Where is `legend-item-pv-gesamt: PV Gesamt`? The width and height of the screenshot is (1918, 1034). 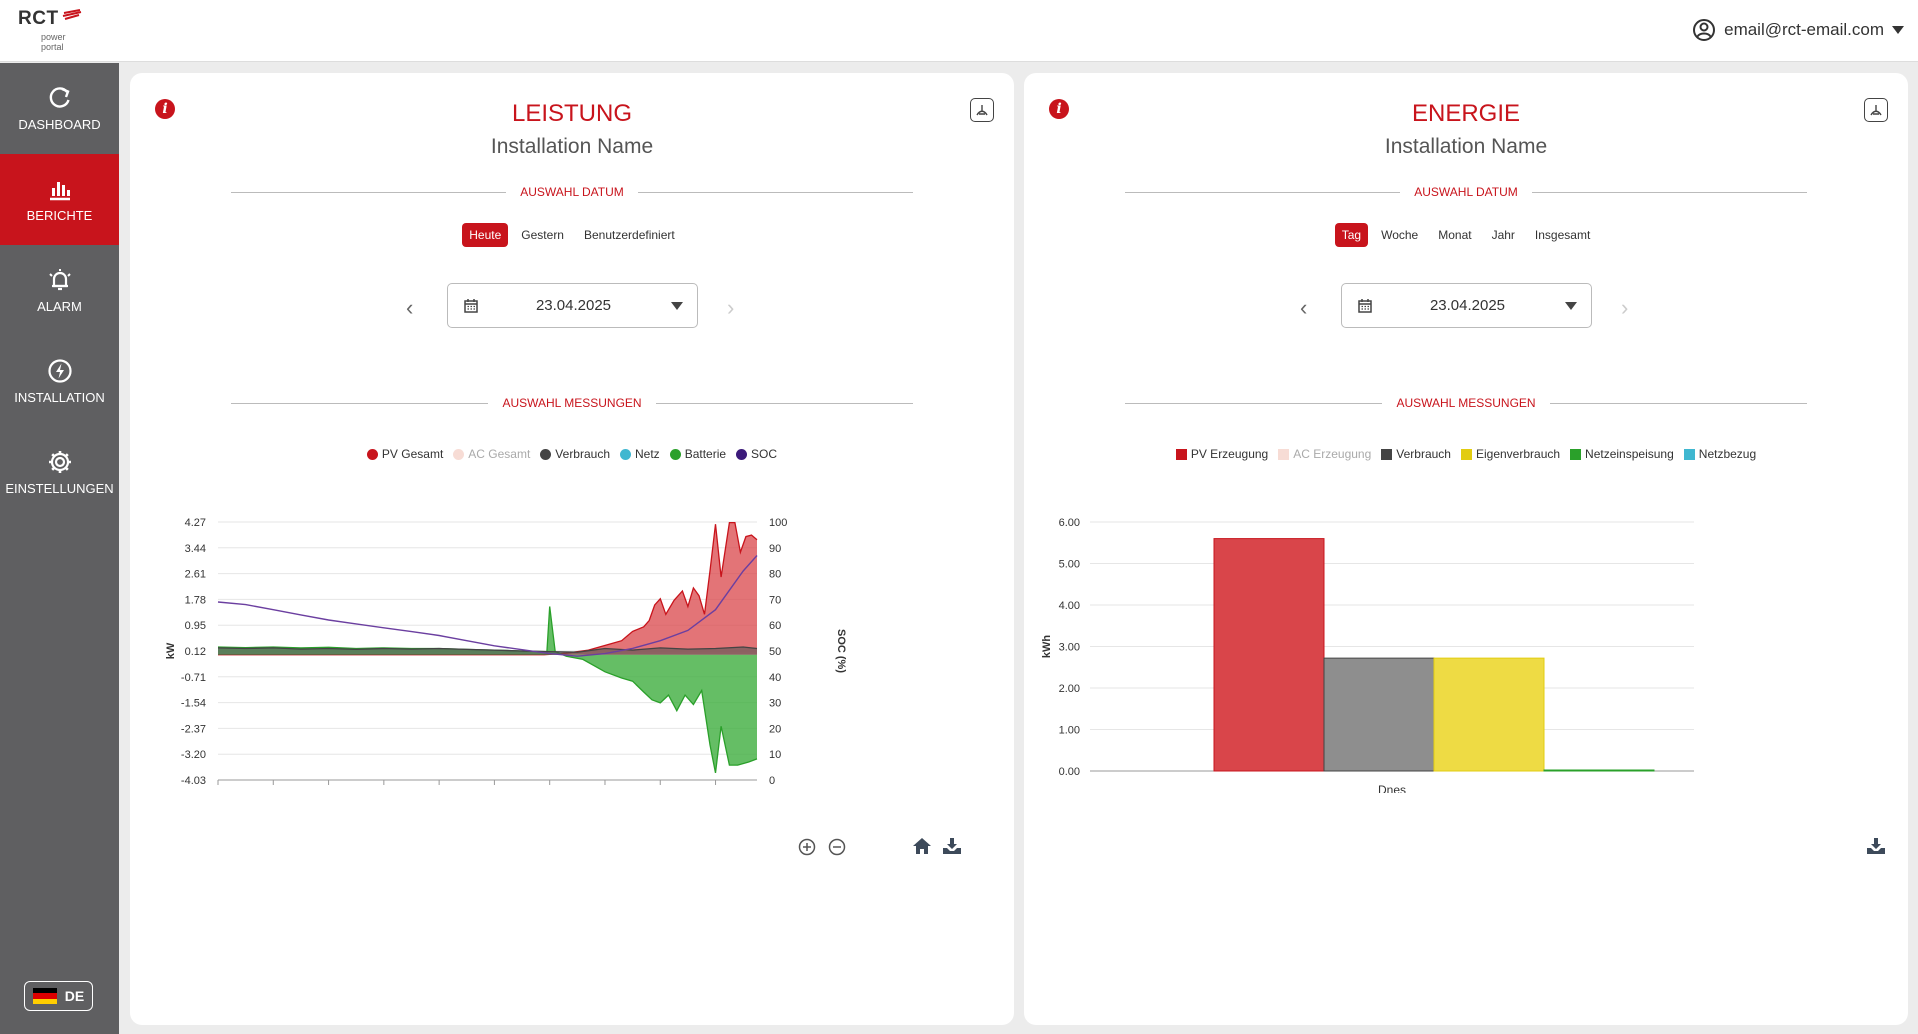
legend-item-pv-gesamt: PV Gesamt is located at coordinates (404, 454).